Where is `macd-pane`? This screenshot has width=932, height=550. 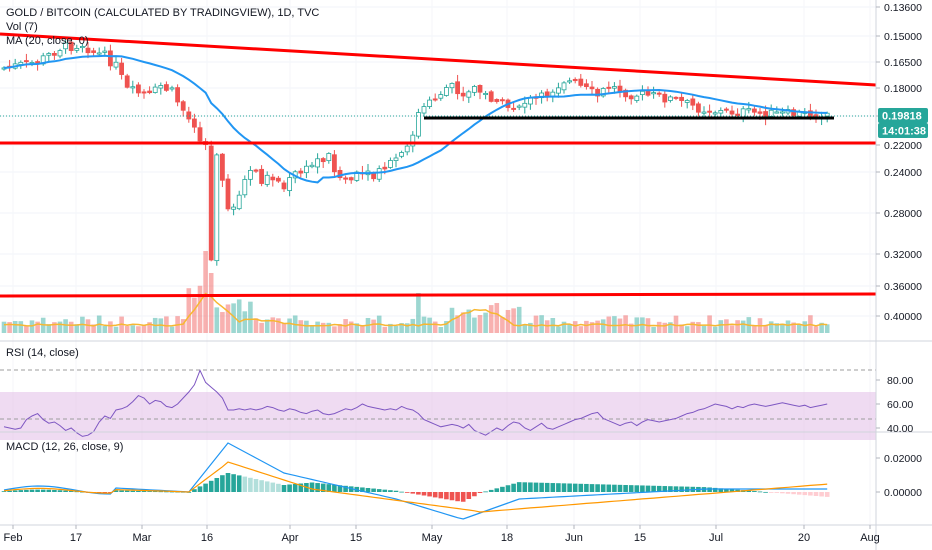
macd-pane is located at coordinates (415, 481).